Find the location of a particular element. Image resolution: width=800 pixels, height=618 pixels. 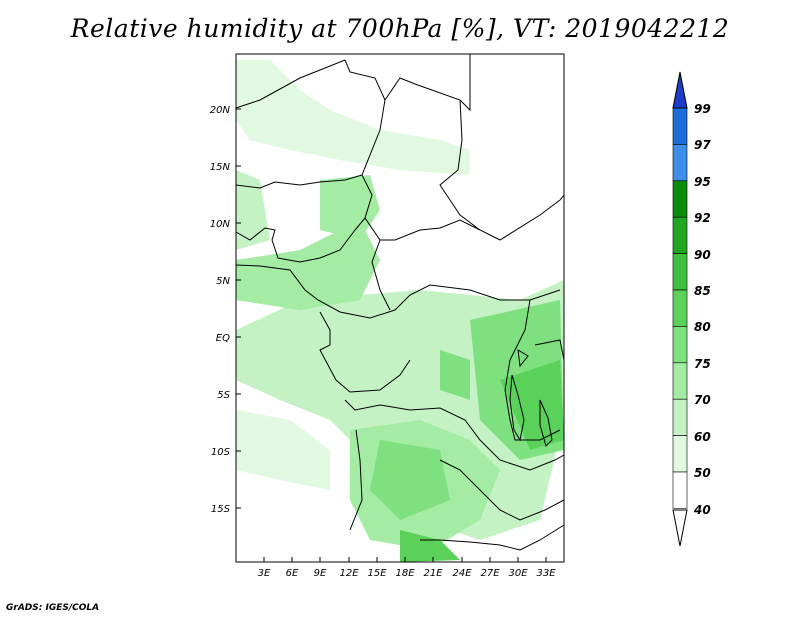

lat-tick: 5S is located at coordinates (223, 395).